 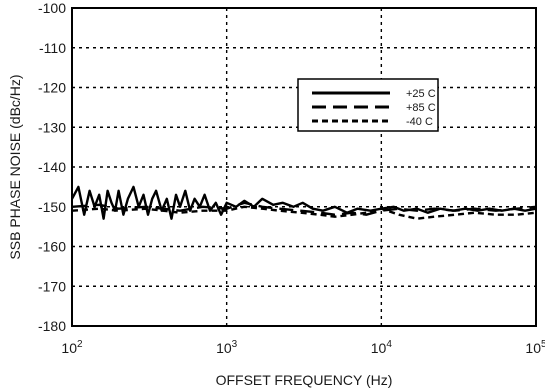 What do you see at coordinates (52, 8) in the screenshot?
I see `y-tick-label: -100` at bounding box center [52, 8].